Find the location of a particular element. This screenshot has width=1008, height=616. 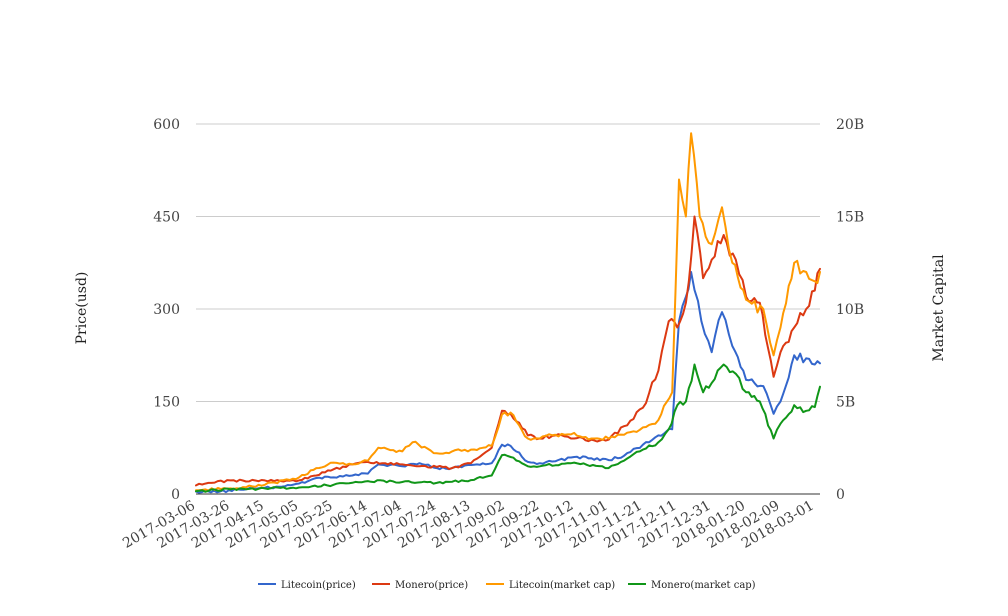

y-tick-label-left: 450 is located at coordinates (166, 218).